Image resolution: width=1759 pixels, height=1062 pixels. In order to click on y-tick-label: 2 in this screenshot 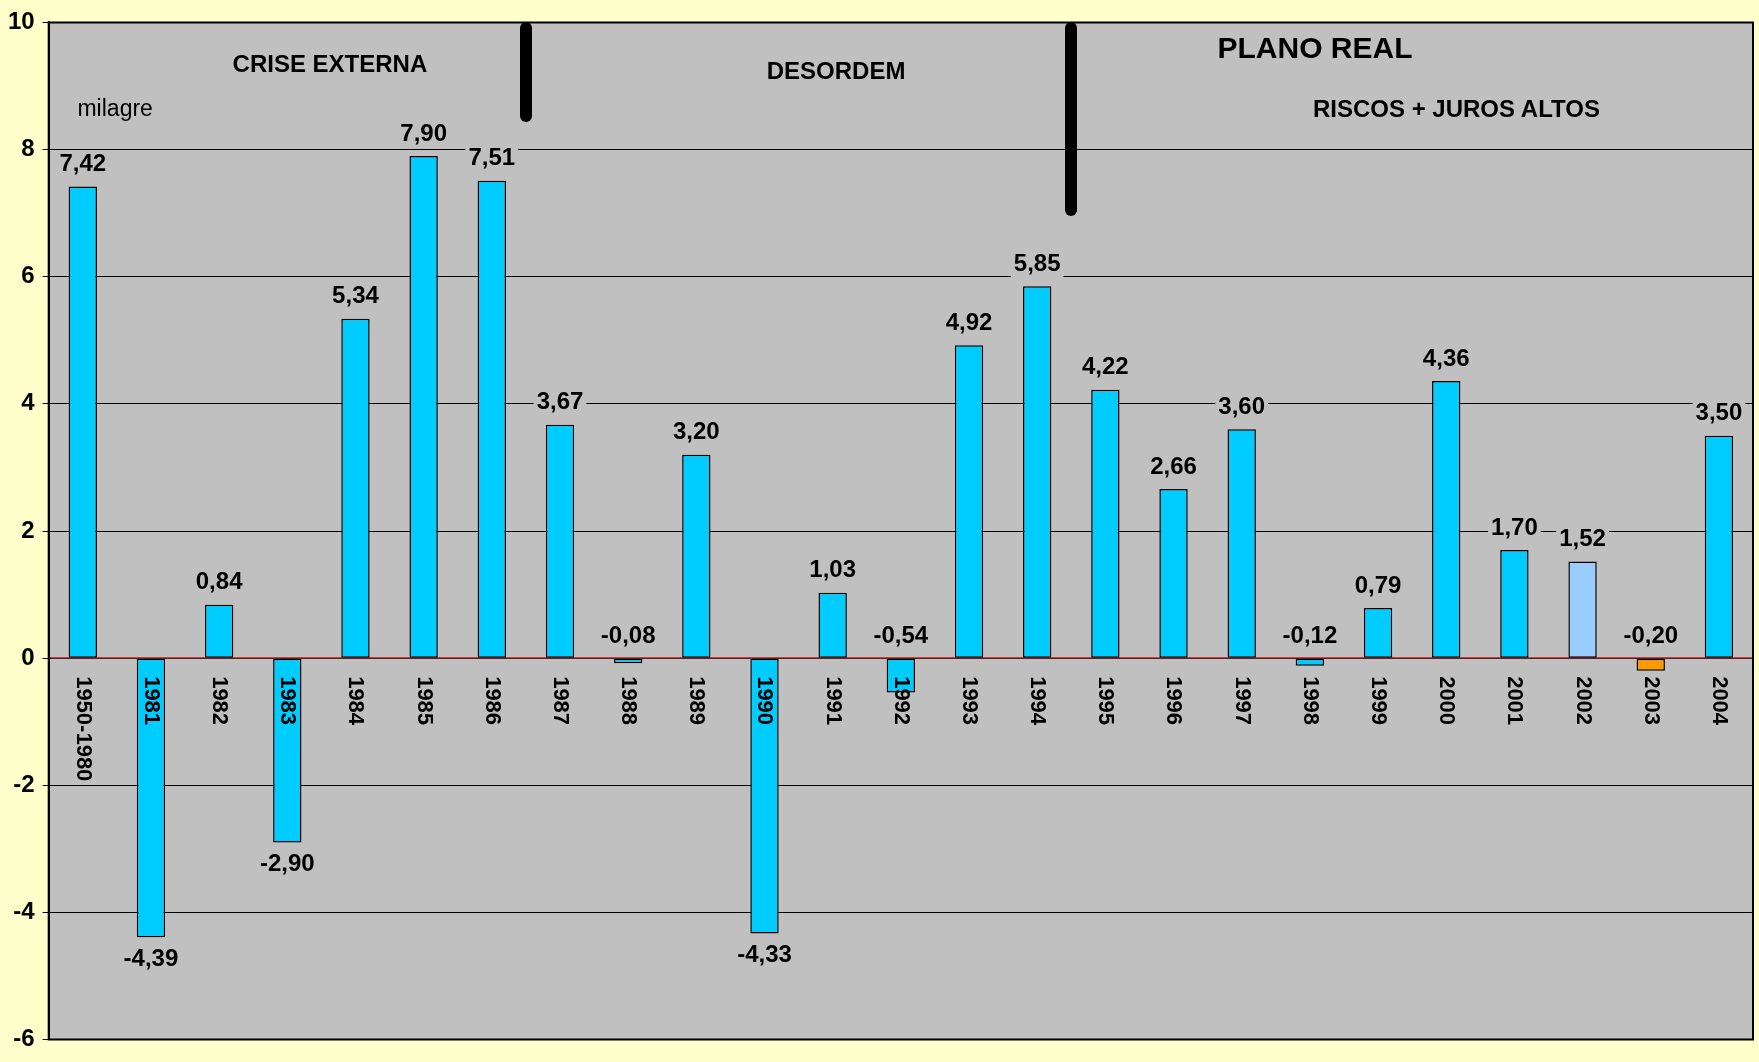, I will do `click(28, 529)`.